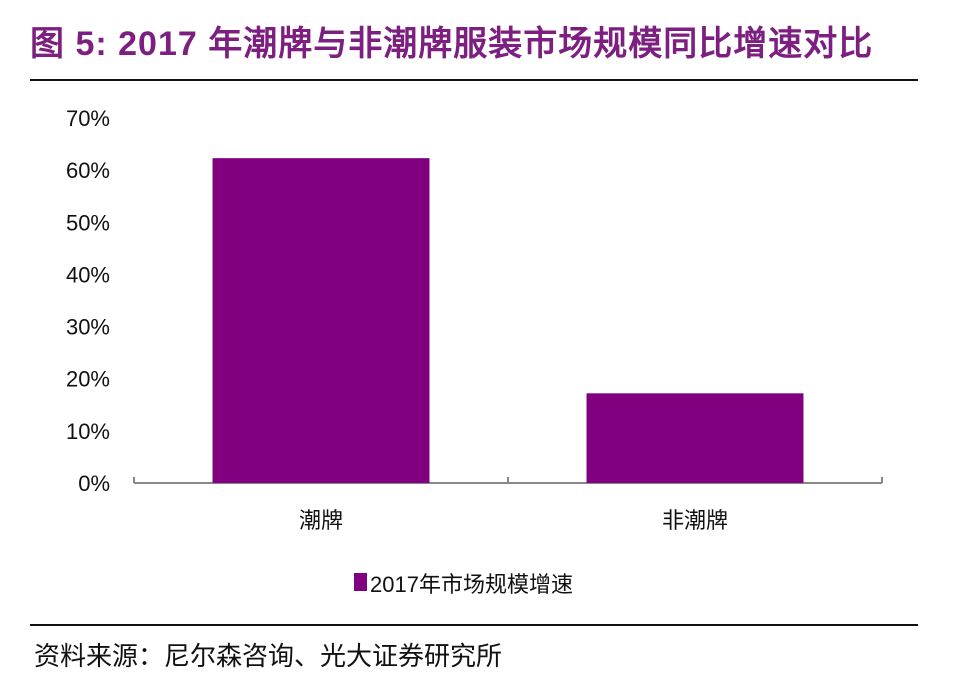 This screenshot has width=960, height=675. Describe the element at coordinates (321, 520) in the screenshot. I see `x-tick-label: 潮牌` at that location.